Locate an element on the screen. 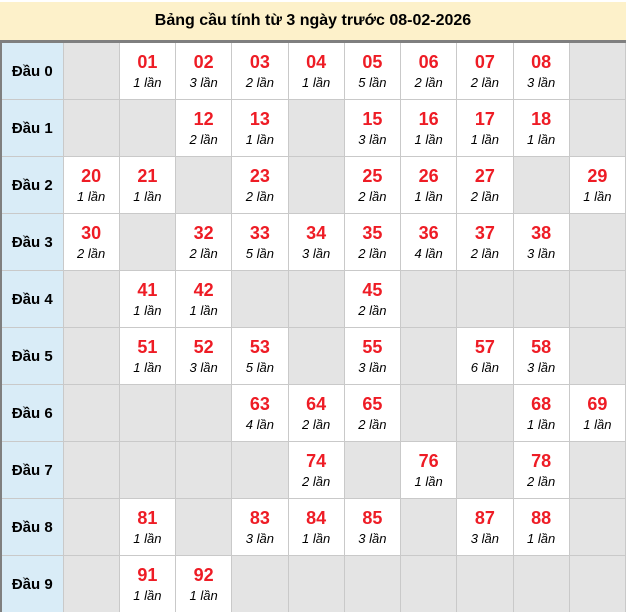  number-cell: 65 2 lần is located at coordinates (372, 413).